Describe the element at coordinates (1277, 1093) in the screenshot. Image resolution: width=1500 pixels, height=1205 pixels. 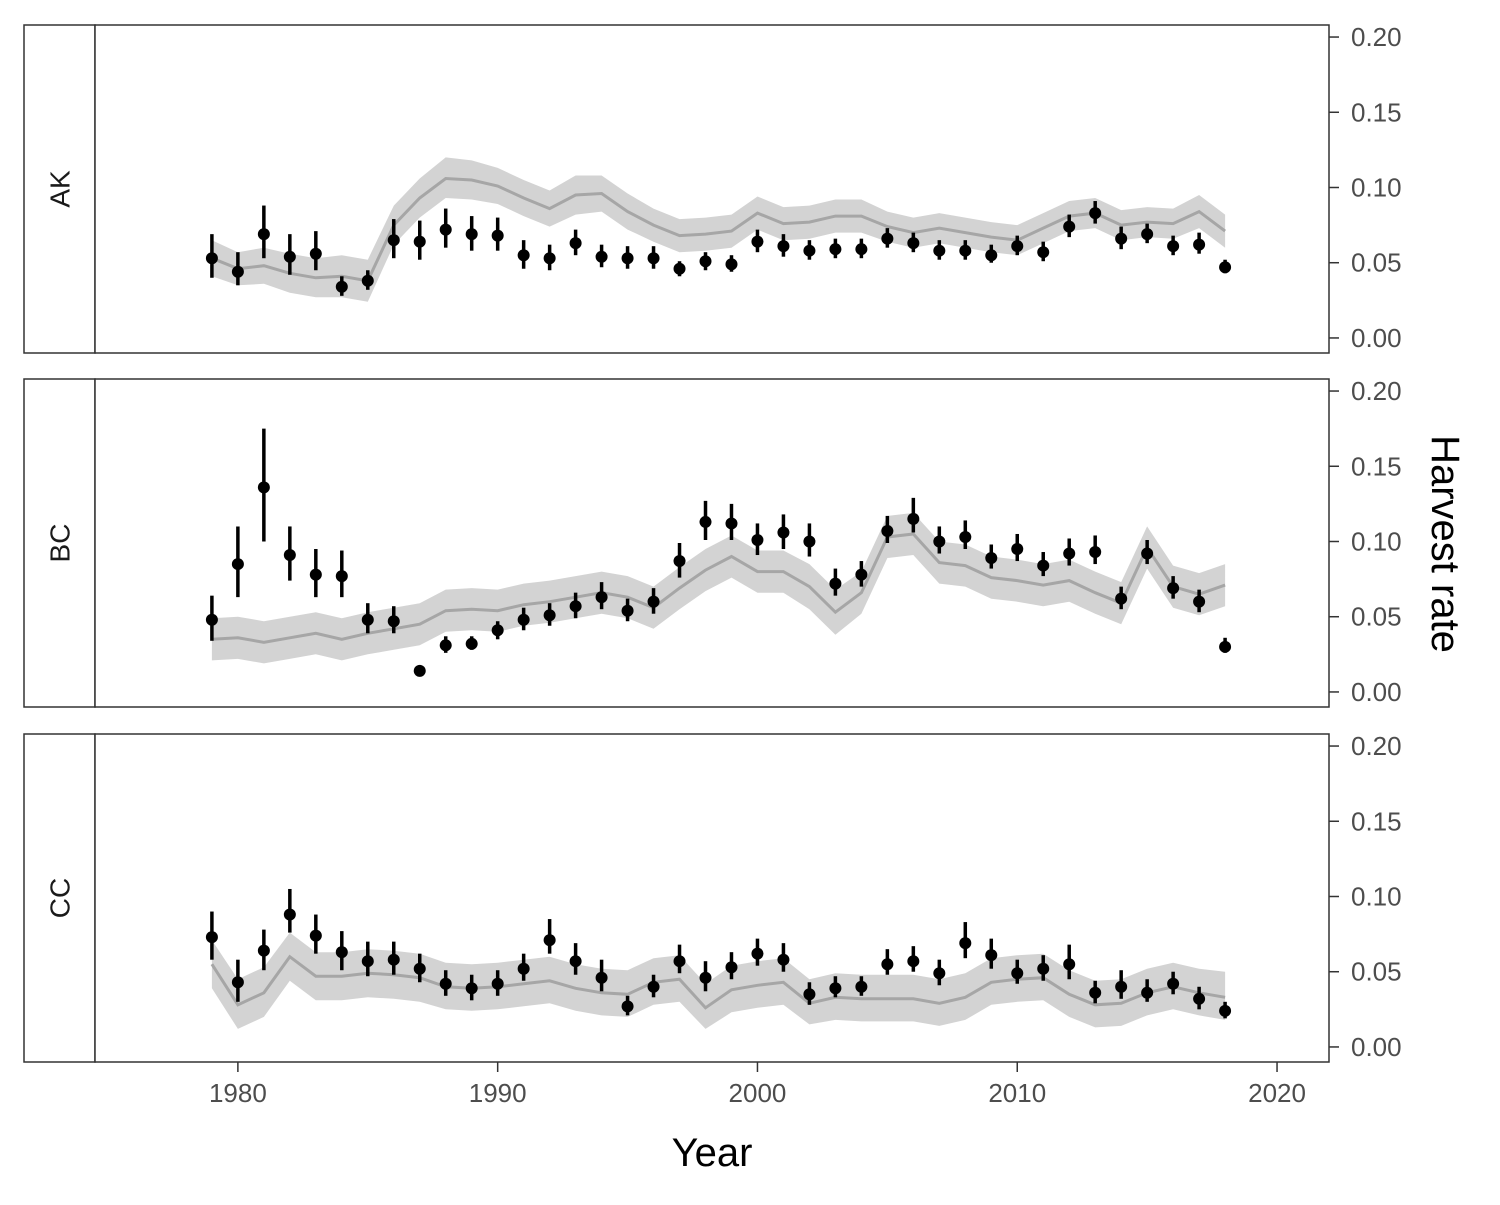
I see `x-tick-label: 2020` at that location.